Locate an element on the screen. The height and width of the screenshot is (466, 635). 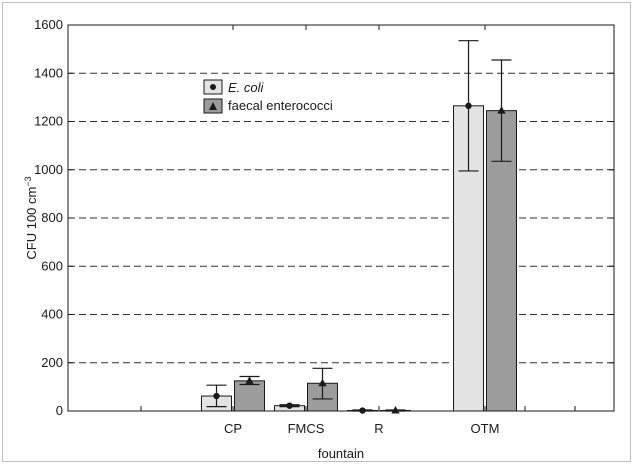
legend-label-ecoli: E. coli is located at coordinates (246, 87).